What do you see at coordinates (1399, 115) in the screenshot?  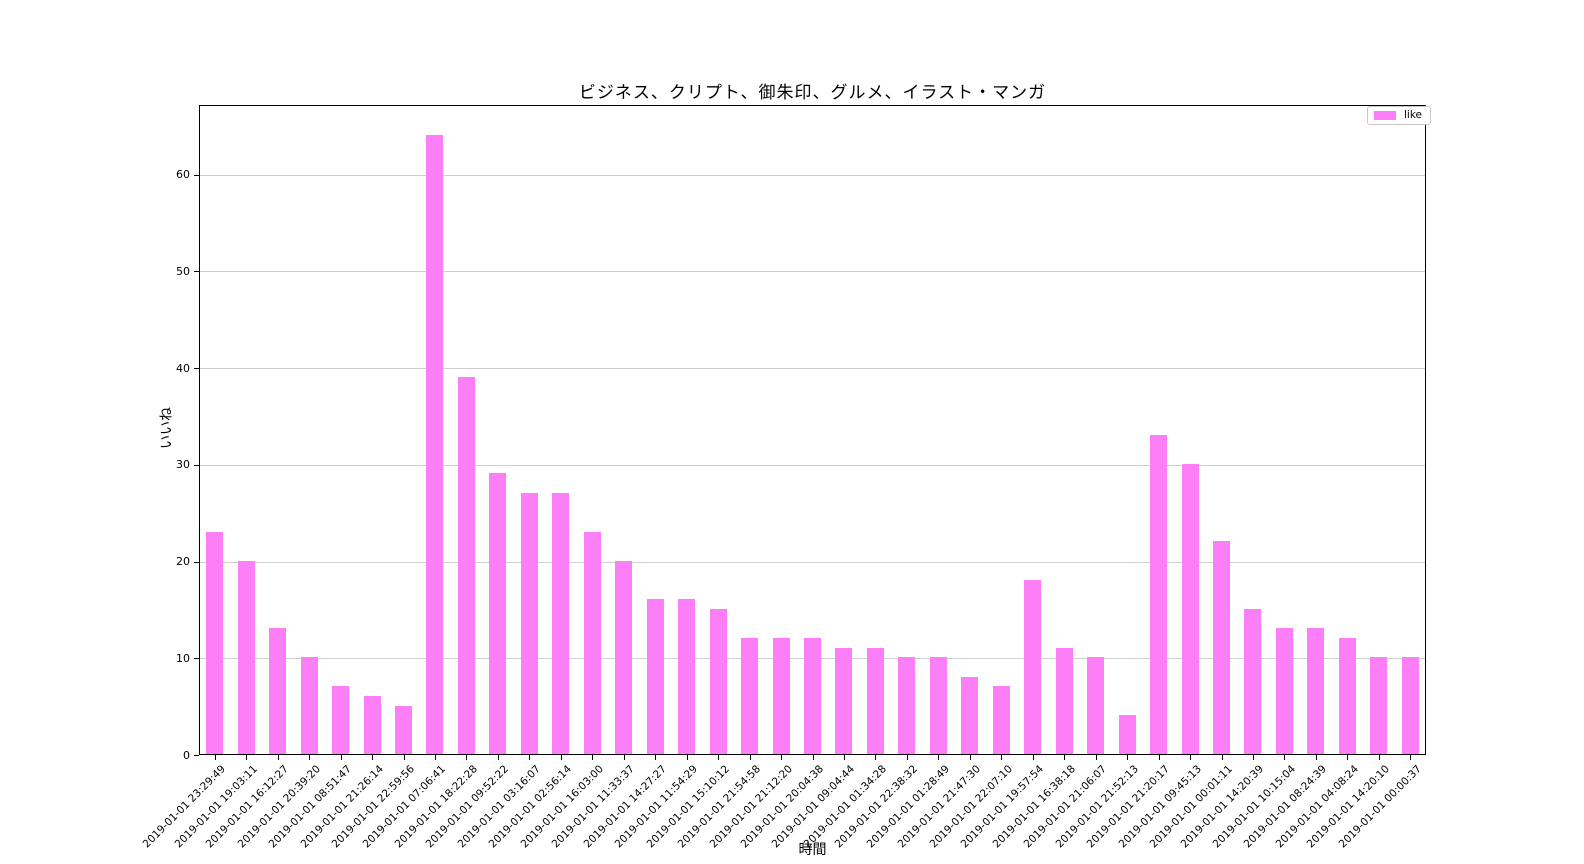 I see `legend: like` at bounding box center [1399, 115].